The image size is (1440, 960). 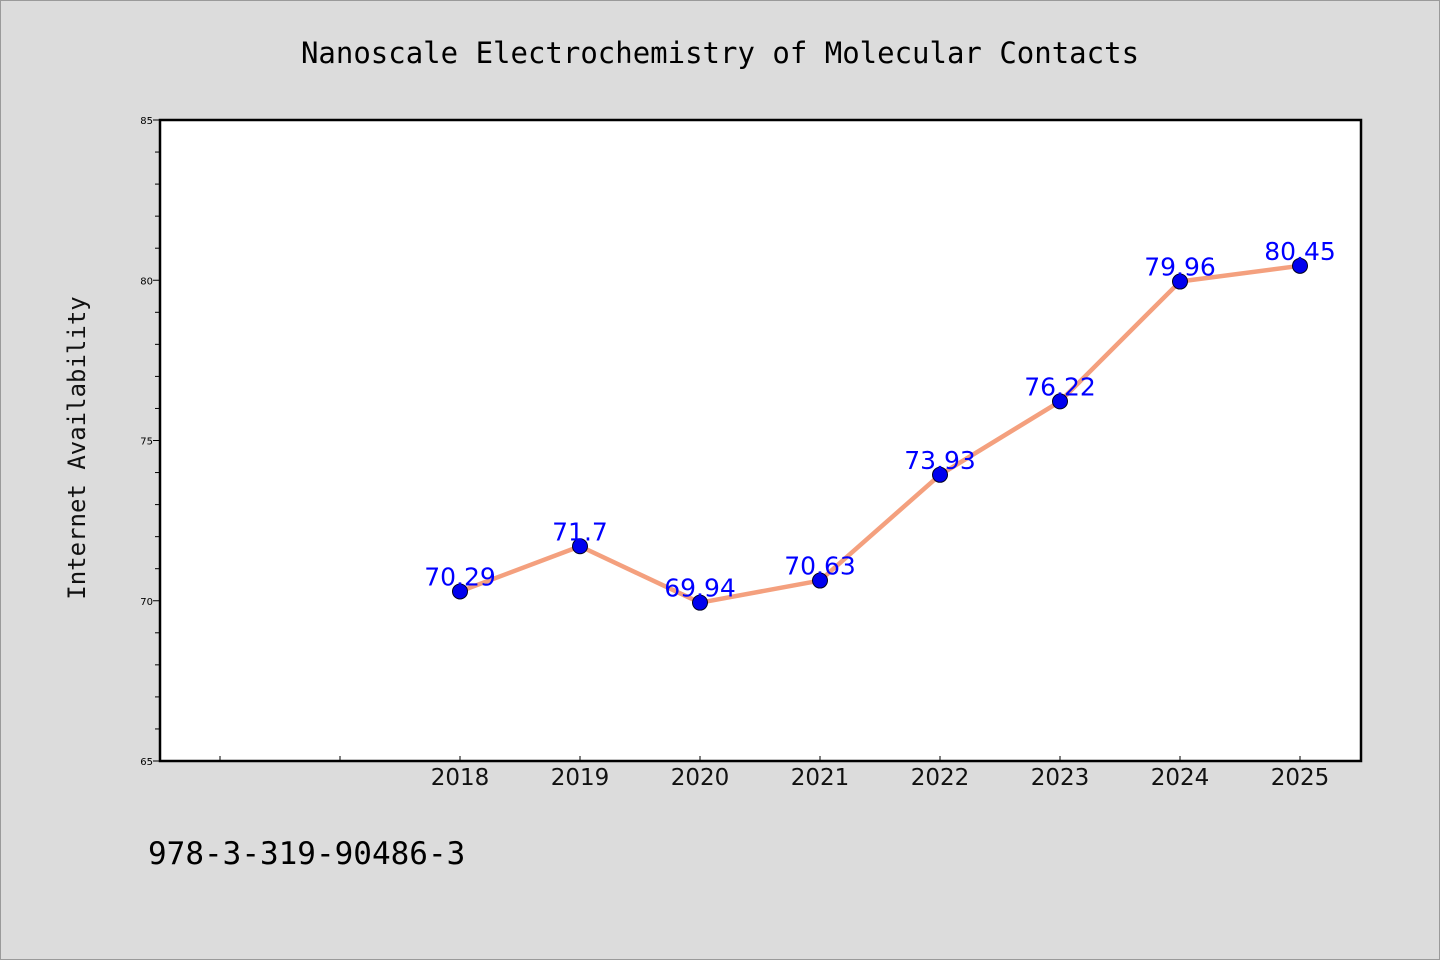 I want to click on data-label: 79.96, so click(x=1180, y=267).